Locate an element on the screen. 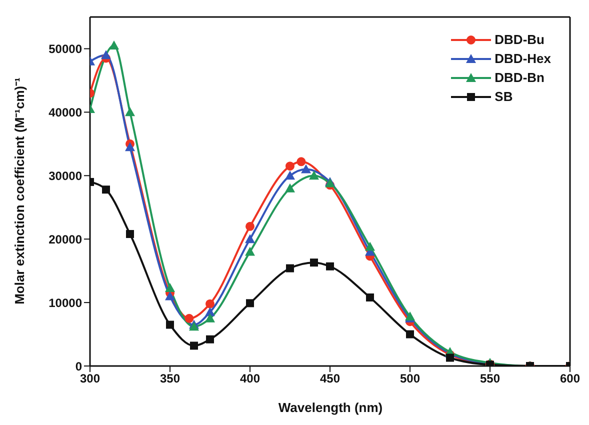 Image resolution: width=589 pixels, height=425 pixels. x-tick-label: 300 is located at coordinates (90, 379).